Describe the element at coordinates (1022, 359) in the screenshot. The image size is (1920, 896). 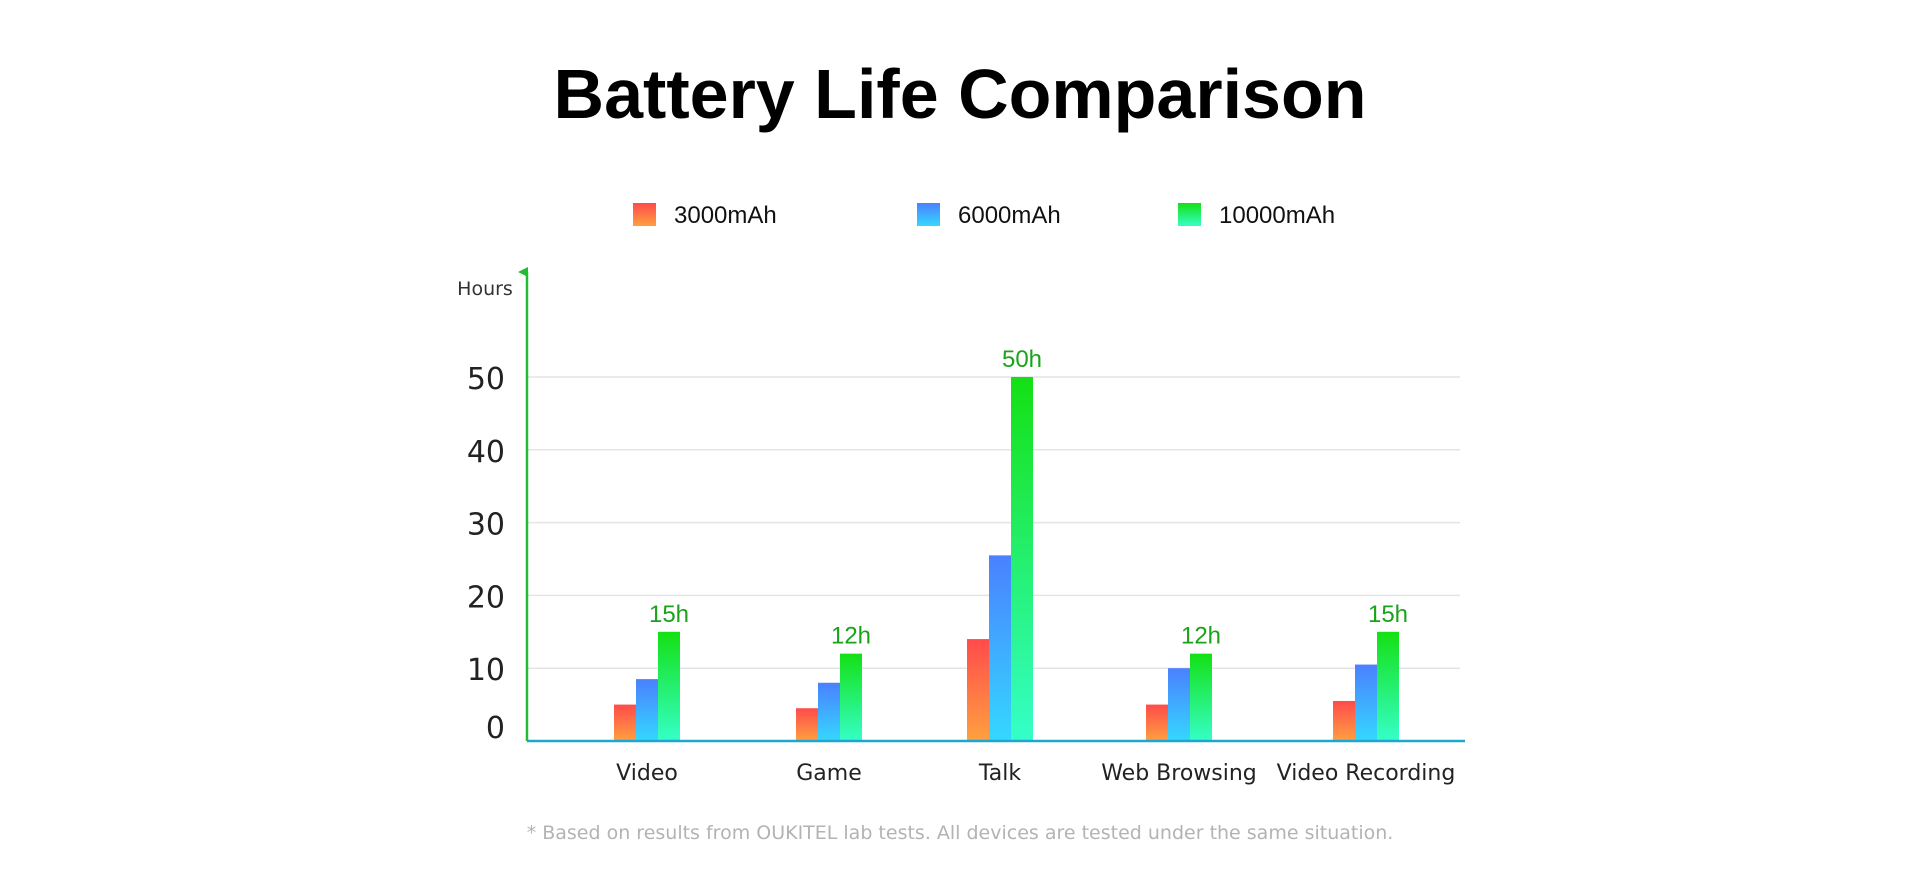
I see `data-label-talk: 50h` at that location.